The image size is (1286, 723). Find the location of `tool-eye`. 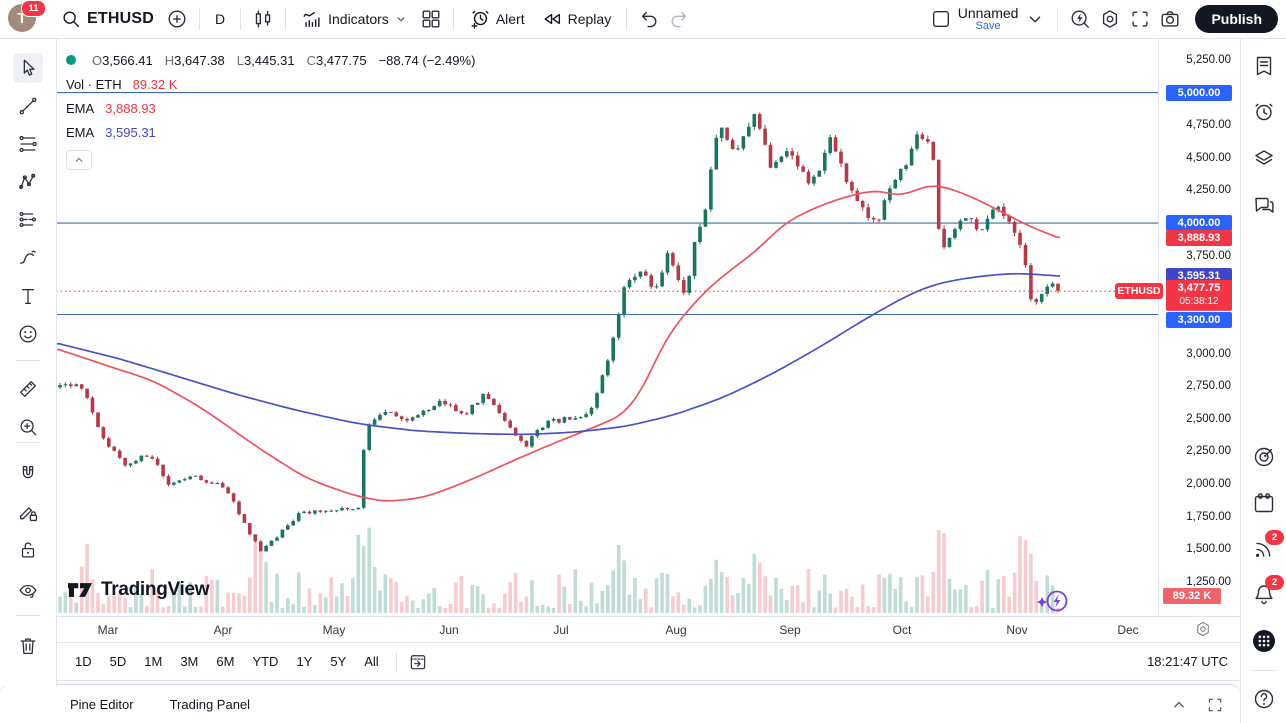

tool-eye is located at coordinates (28, 591).